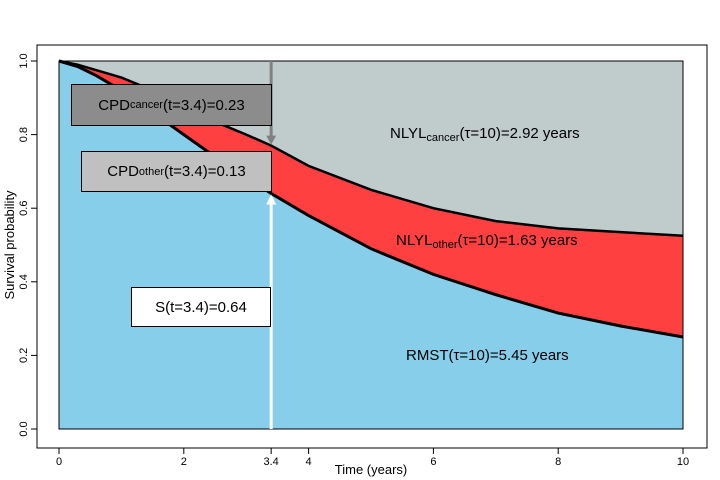 The width and height of the screenshot is (720, 480). What do you see at coordinates (683, 462) in the screenshot?
I see `x-tick-label: 10` at bounding box center [683, 462].